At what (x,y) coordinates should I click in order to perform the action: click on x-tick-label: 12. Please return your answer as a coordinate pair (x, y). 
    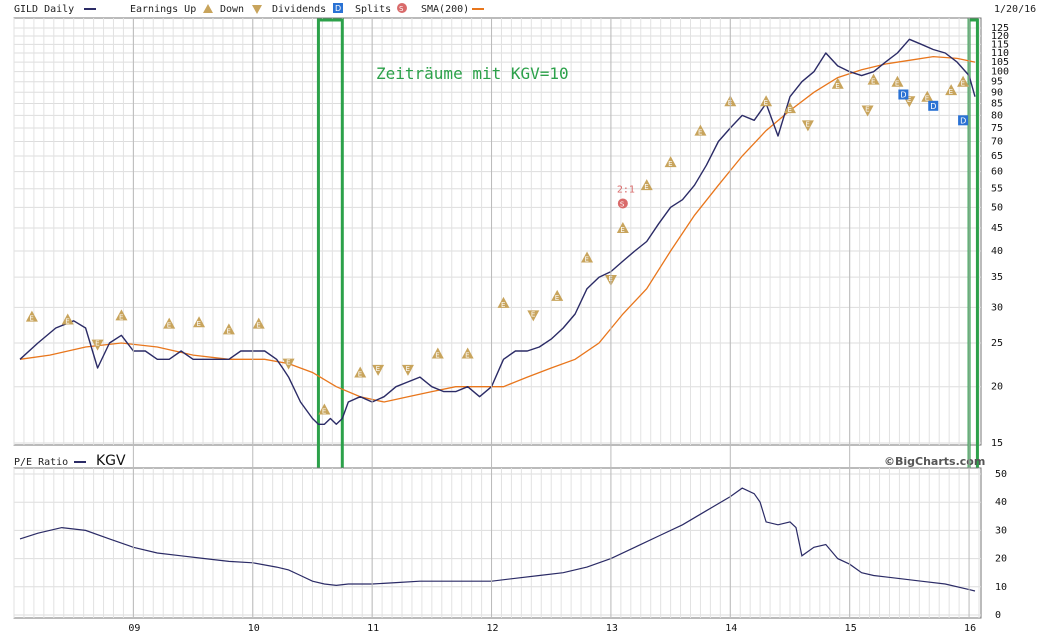
    Looking at the image, I should click on (493, 628).